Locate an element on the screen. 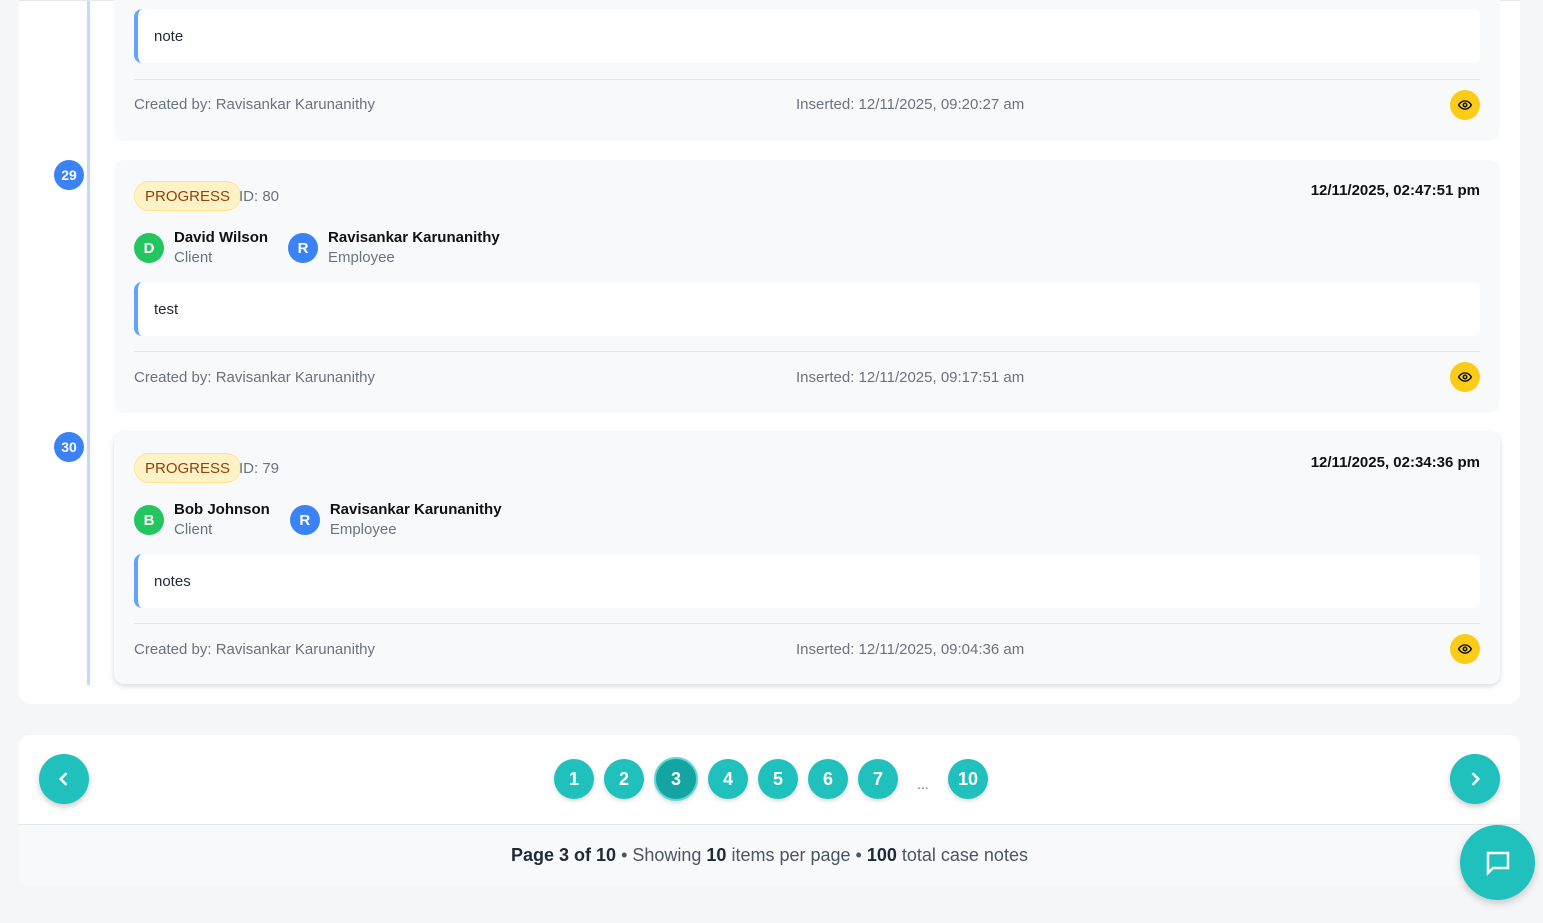  chevron-left-icon is located at coordinates (63, 779).